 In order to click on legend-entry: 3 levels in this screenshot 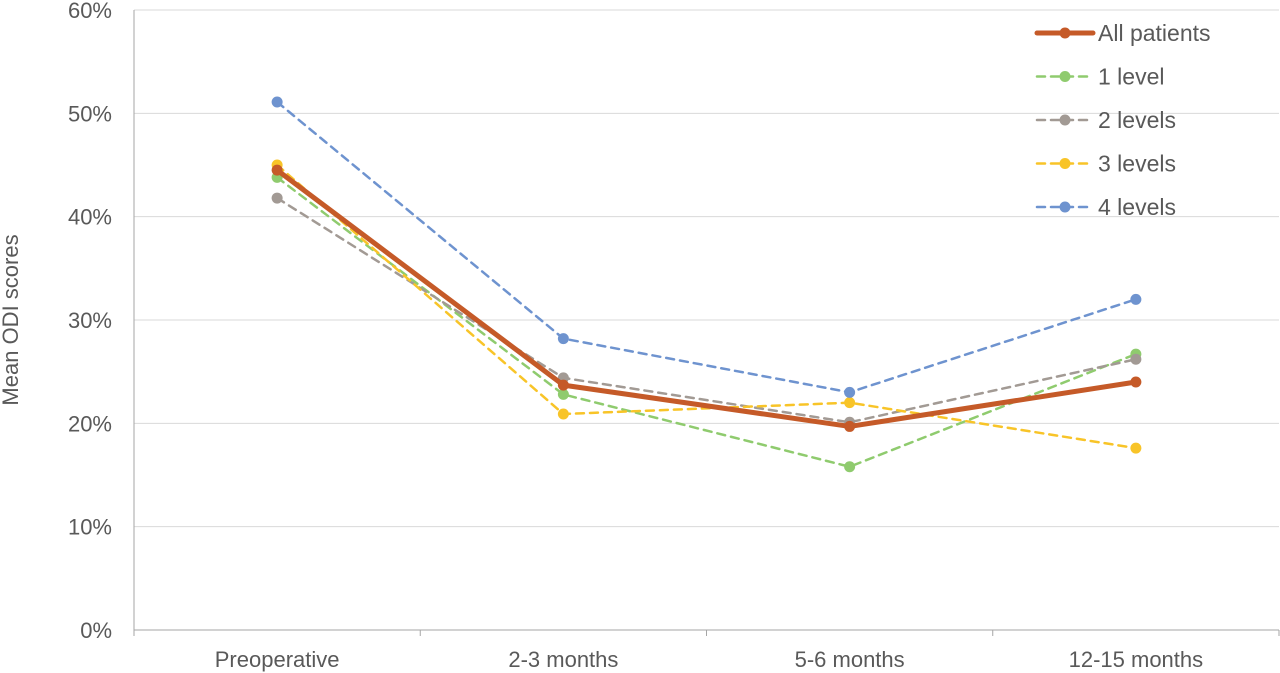, I will do `click(1105, 164)`.